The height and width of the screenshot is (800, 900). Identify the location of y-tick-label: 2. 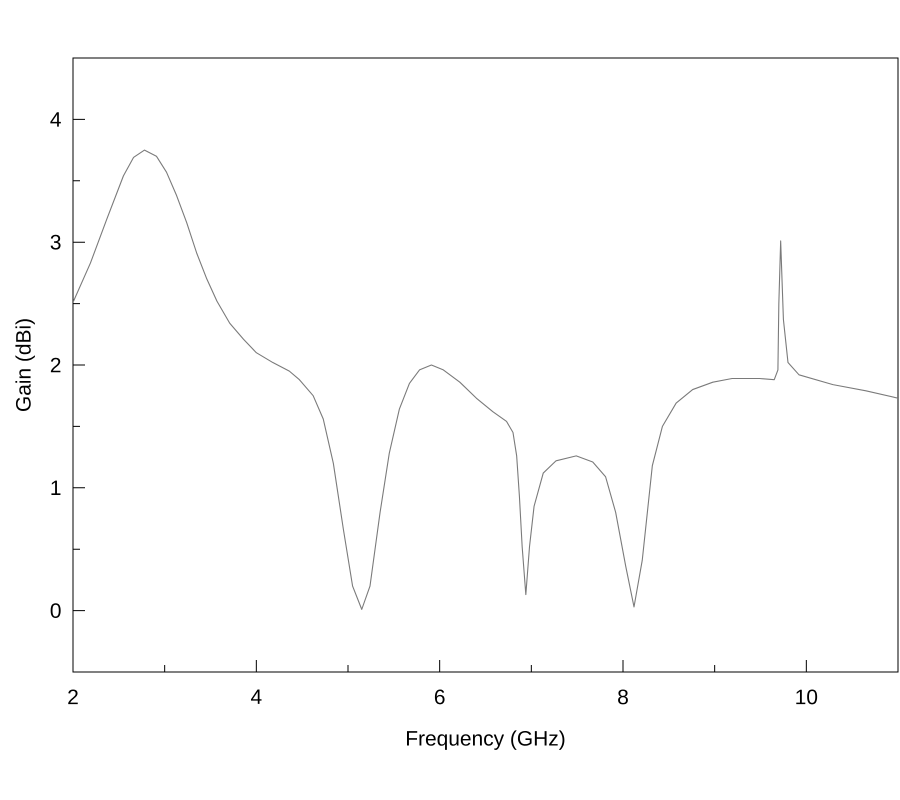
(55, 365).